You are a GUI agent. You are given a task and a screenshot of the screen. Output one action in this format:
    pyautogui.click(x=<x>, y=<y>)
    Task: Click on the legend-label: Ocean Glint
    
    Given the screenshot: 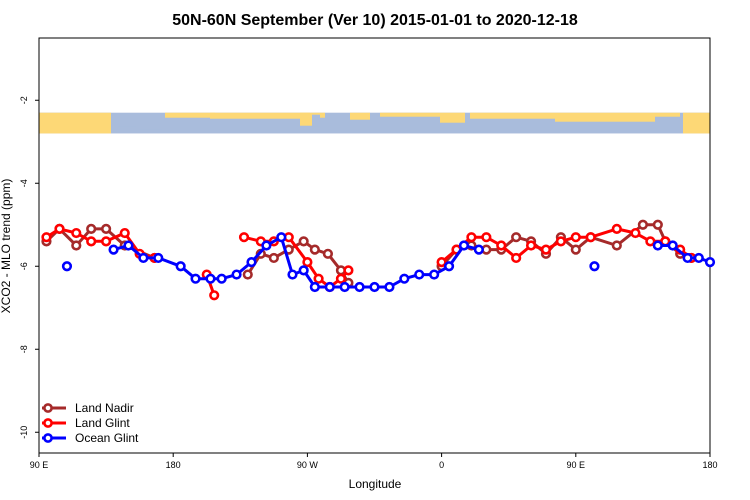 What is the action you would take?
    pyautogui.click(x=107, y=438)
    